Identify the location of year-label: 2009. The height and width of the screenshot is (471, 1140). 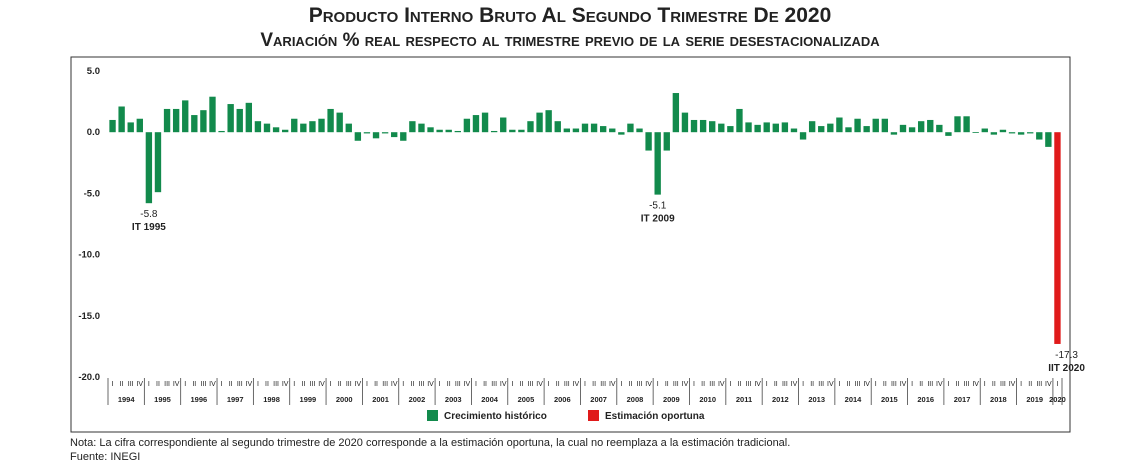
(671, 399).